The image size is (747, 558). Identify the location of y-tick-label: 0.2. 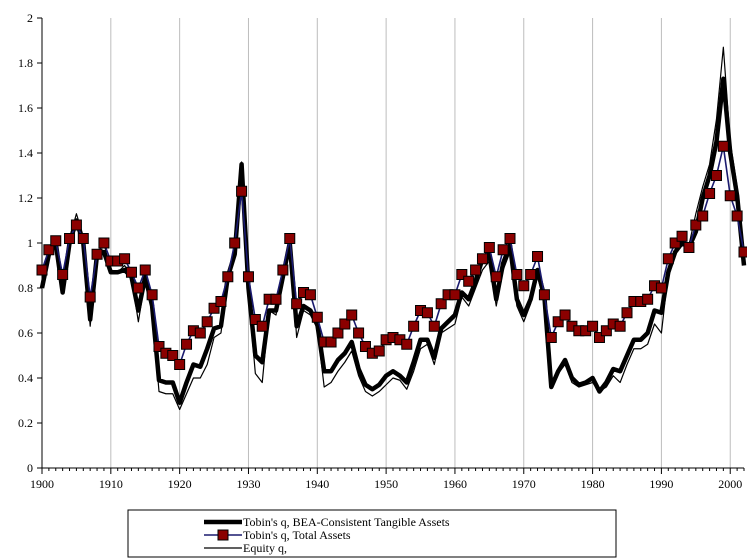
(25, 423).